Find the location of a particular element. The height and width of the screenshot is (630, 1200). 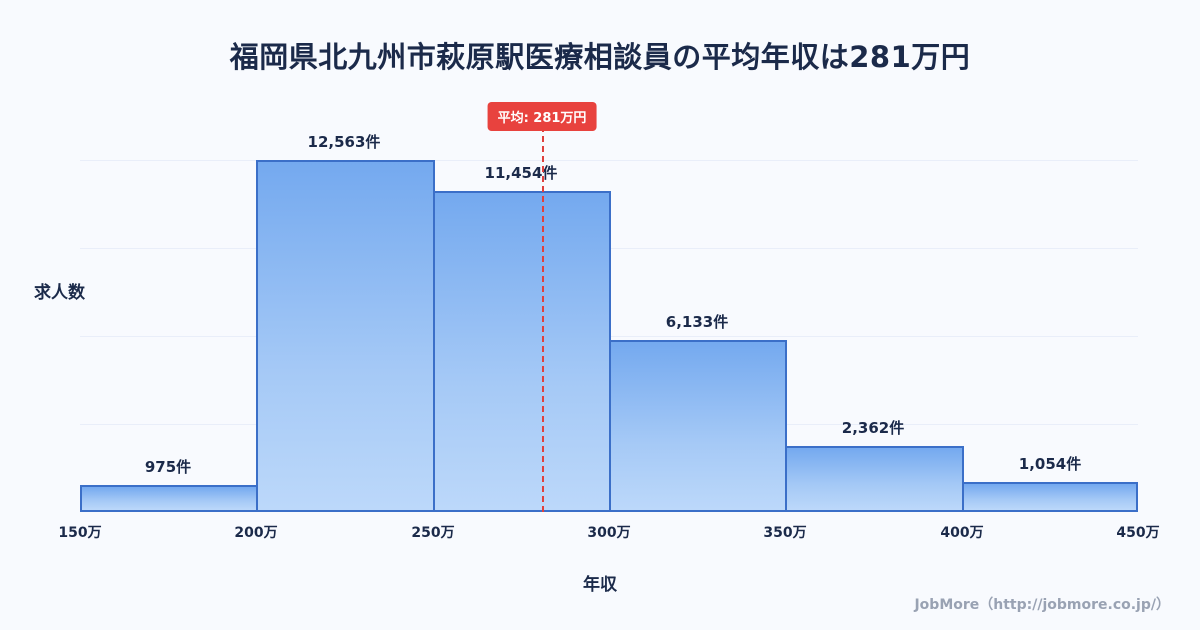

x-tick-label: 200万 is located at coordinates (256, 533).